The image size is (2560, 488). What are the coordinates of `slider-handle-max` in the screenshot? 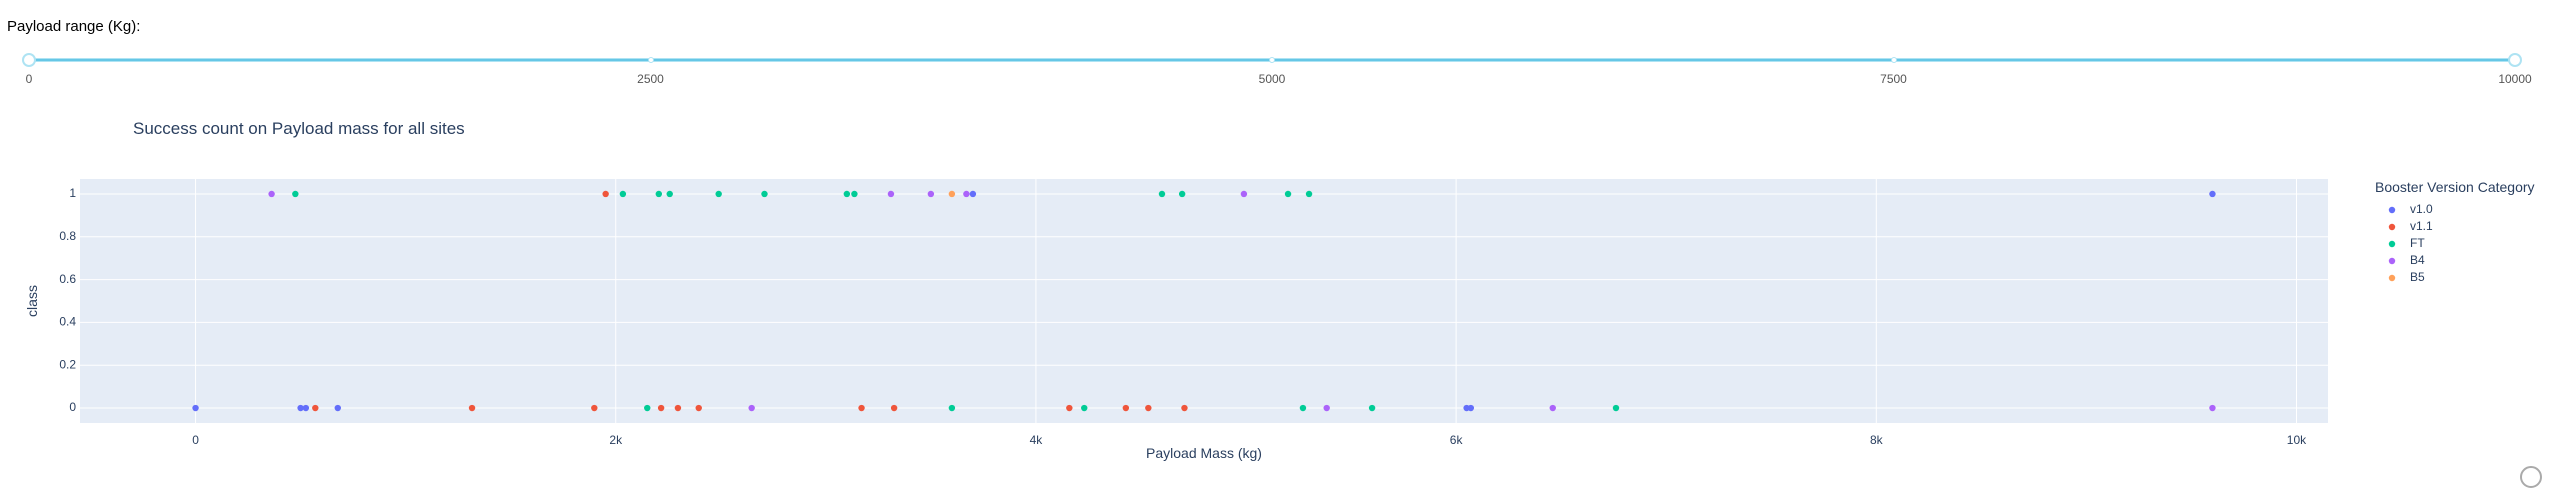 It's located at (2515, 60).